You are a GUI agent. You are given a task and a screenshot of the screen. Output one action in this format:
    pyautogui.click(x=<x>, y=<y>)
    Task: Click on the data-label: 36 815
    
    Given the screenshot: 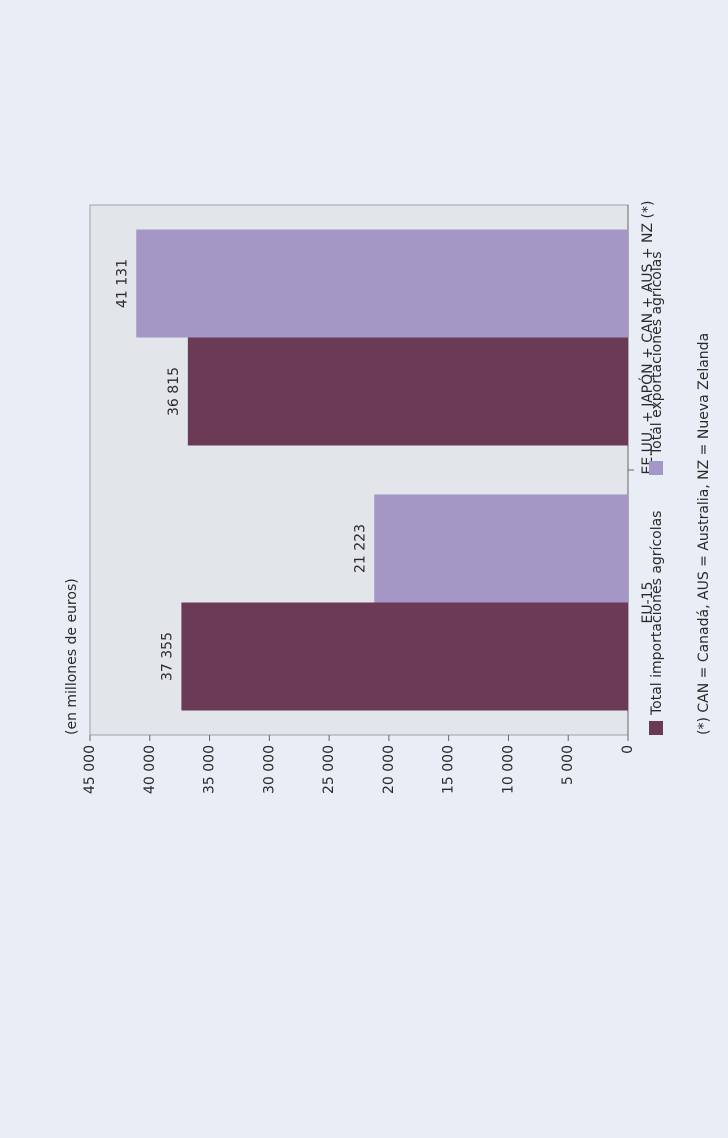 What is the action you would take?
    pyautogui.click(x=174, y=391)
    